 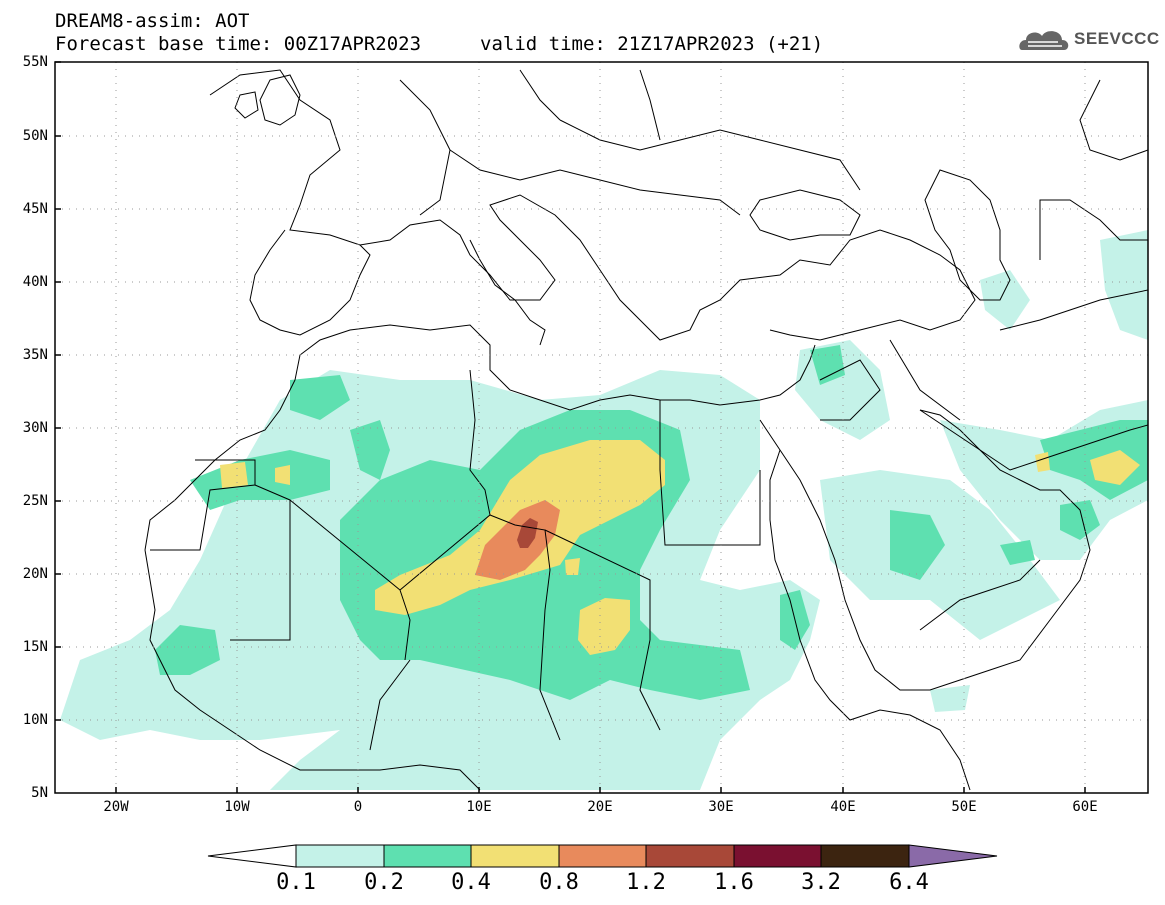 What do you see at coordinates (559, 882) in the screenshot?
I see `colorbar-label: 0.8` at bounding box center [559, 882].